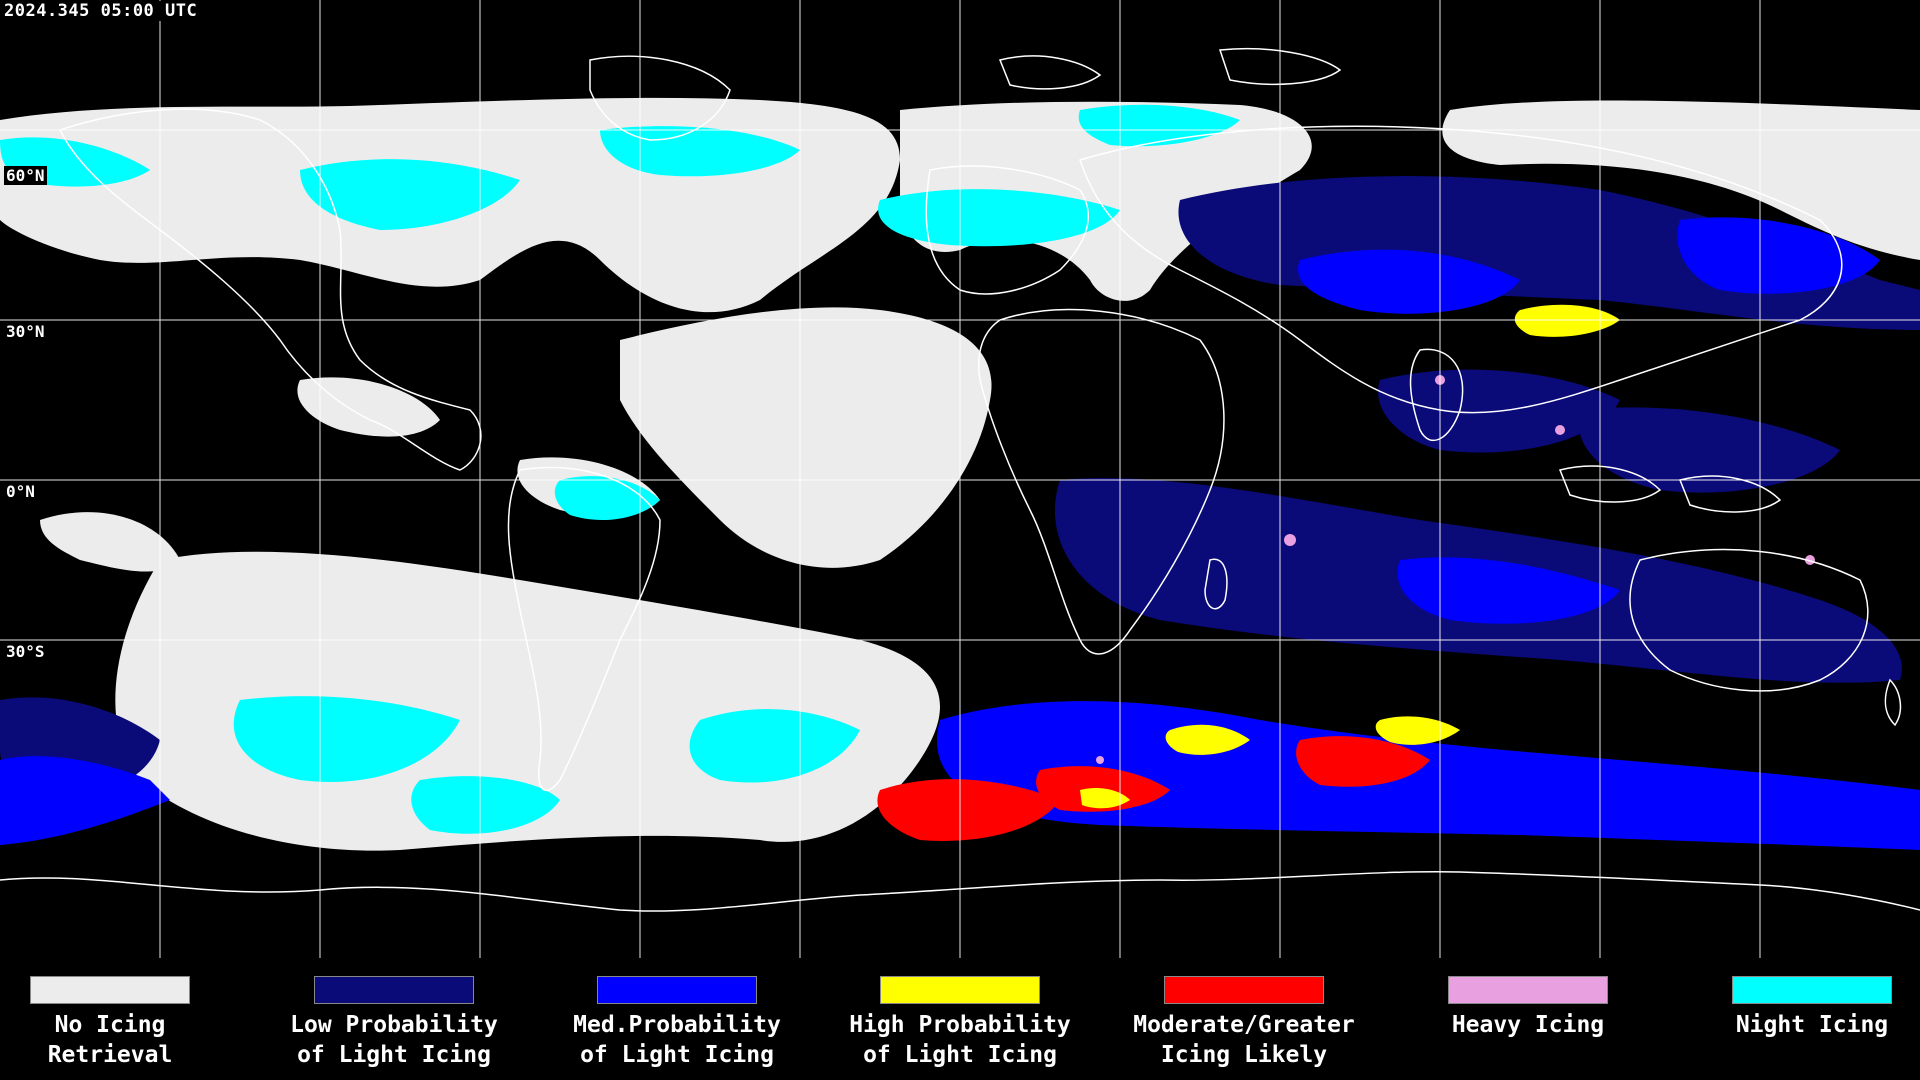 The image size is (1920, 1080). Describe the element at coordinates (677, 1040) in the screenshot. I see `legend-label-med: Med.Probability of Light Icing` at that location.